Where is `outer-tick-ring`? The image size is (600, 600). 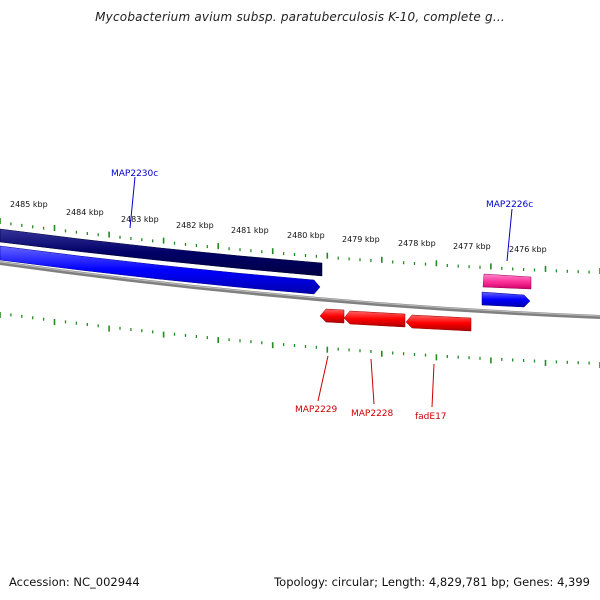
outer-tick-ring is located at coordinates (300, 246).